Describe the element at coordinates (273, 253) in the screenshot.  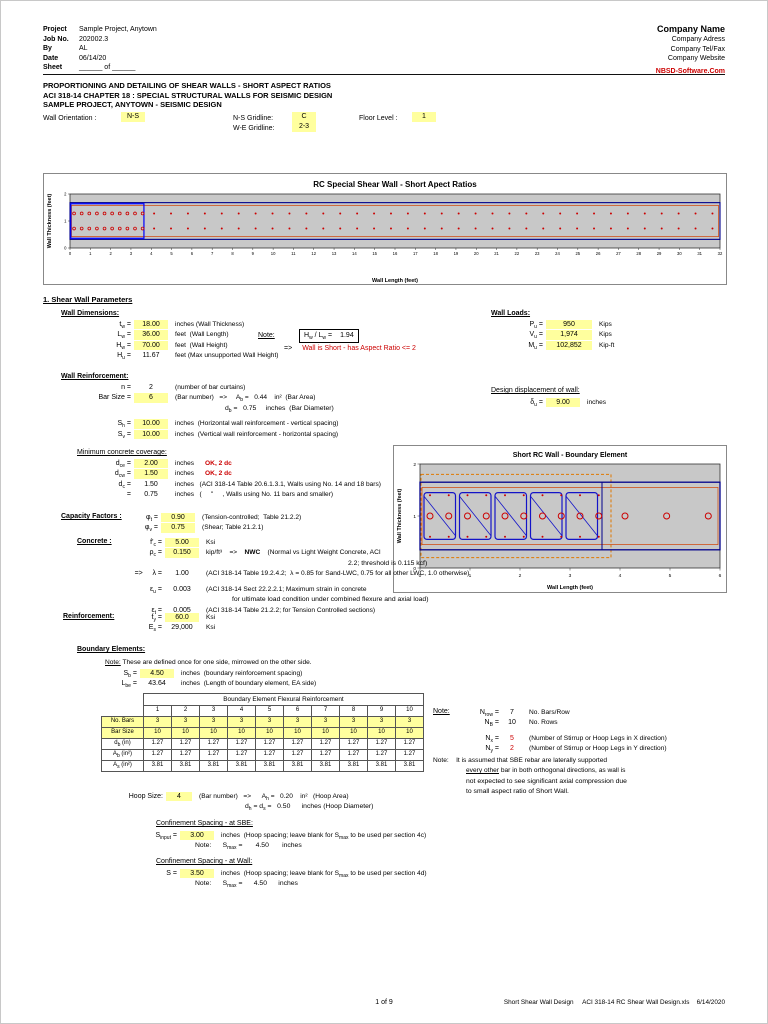
I see `svg-text: 10` at that location.